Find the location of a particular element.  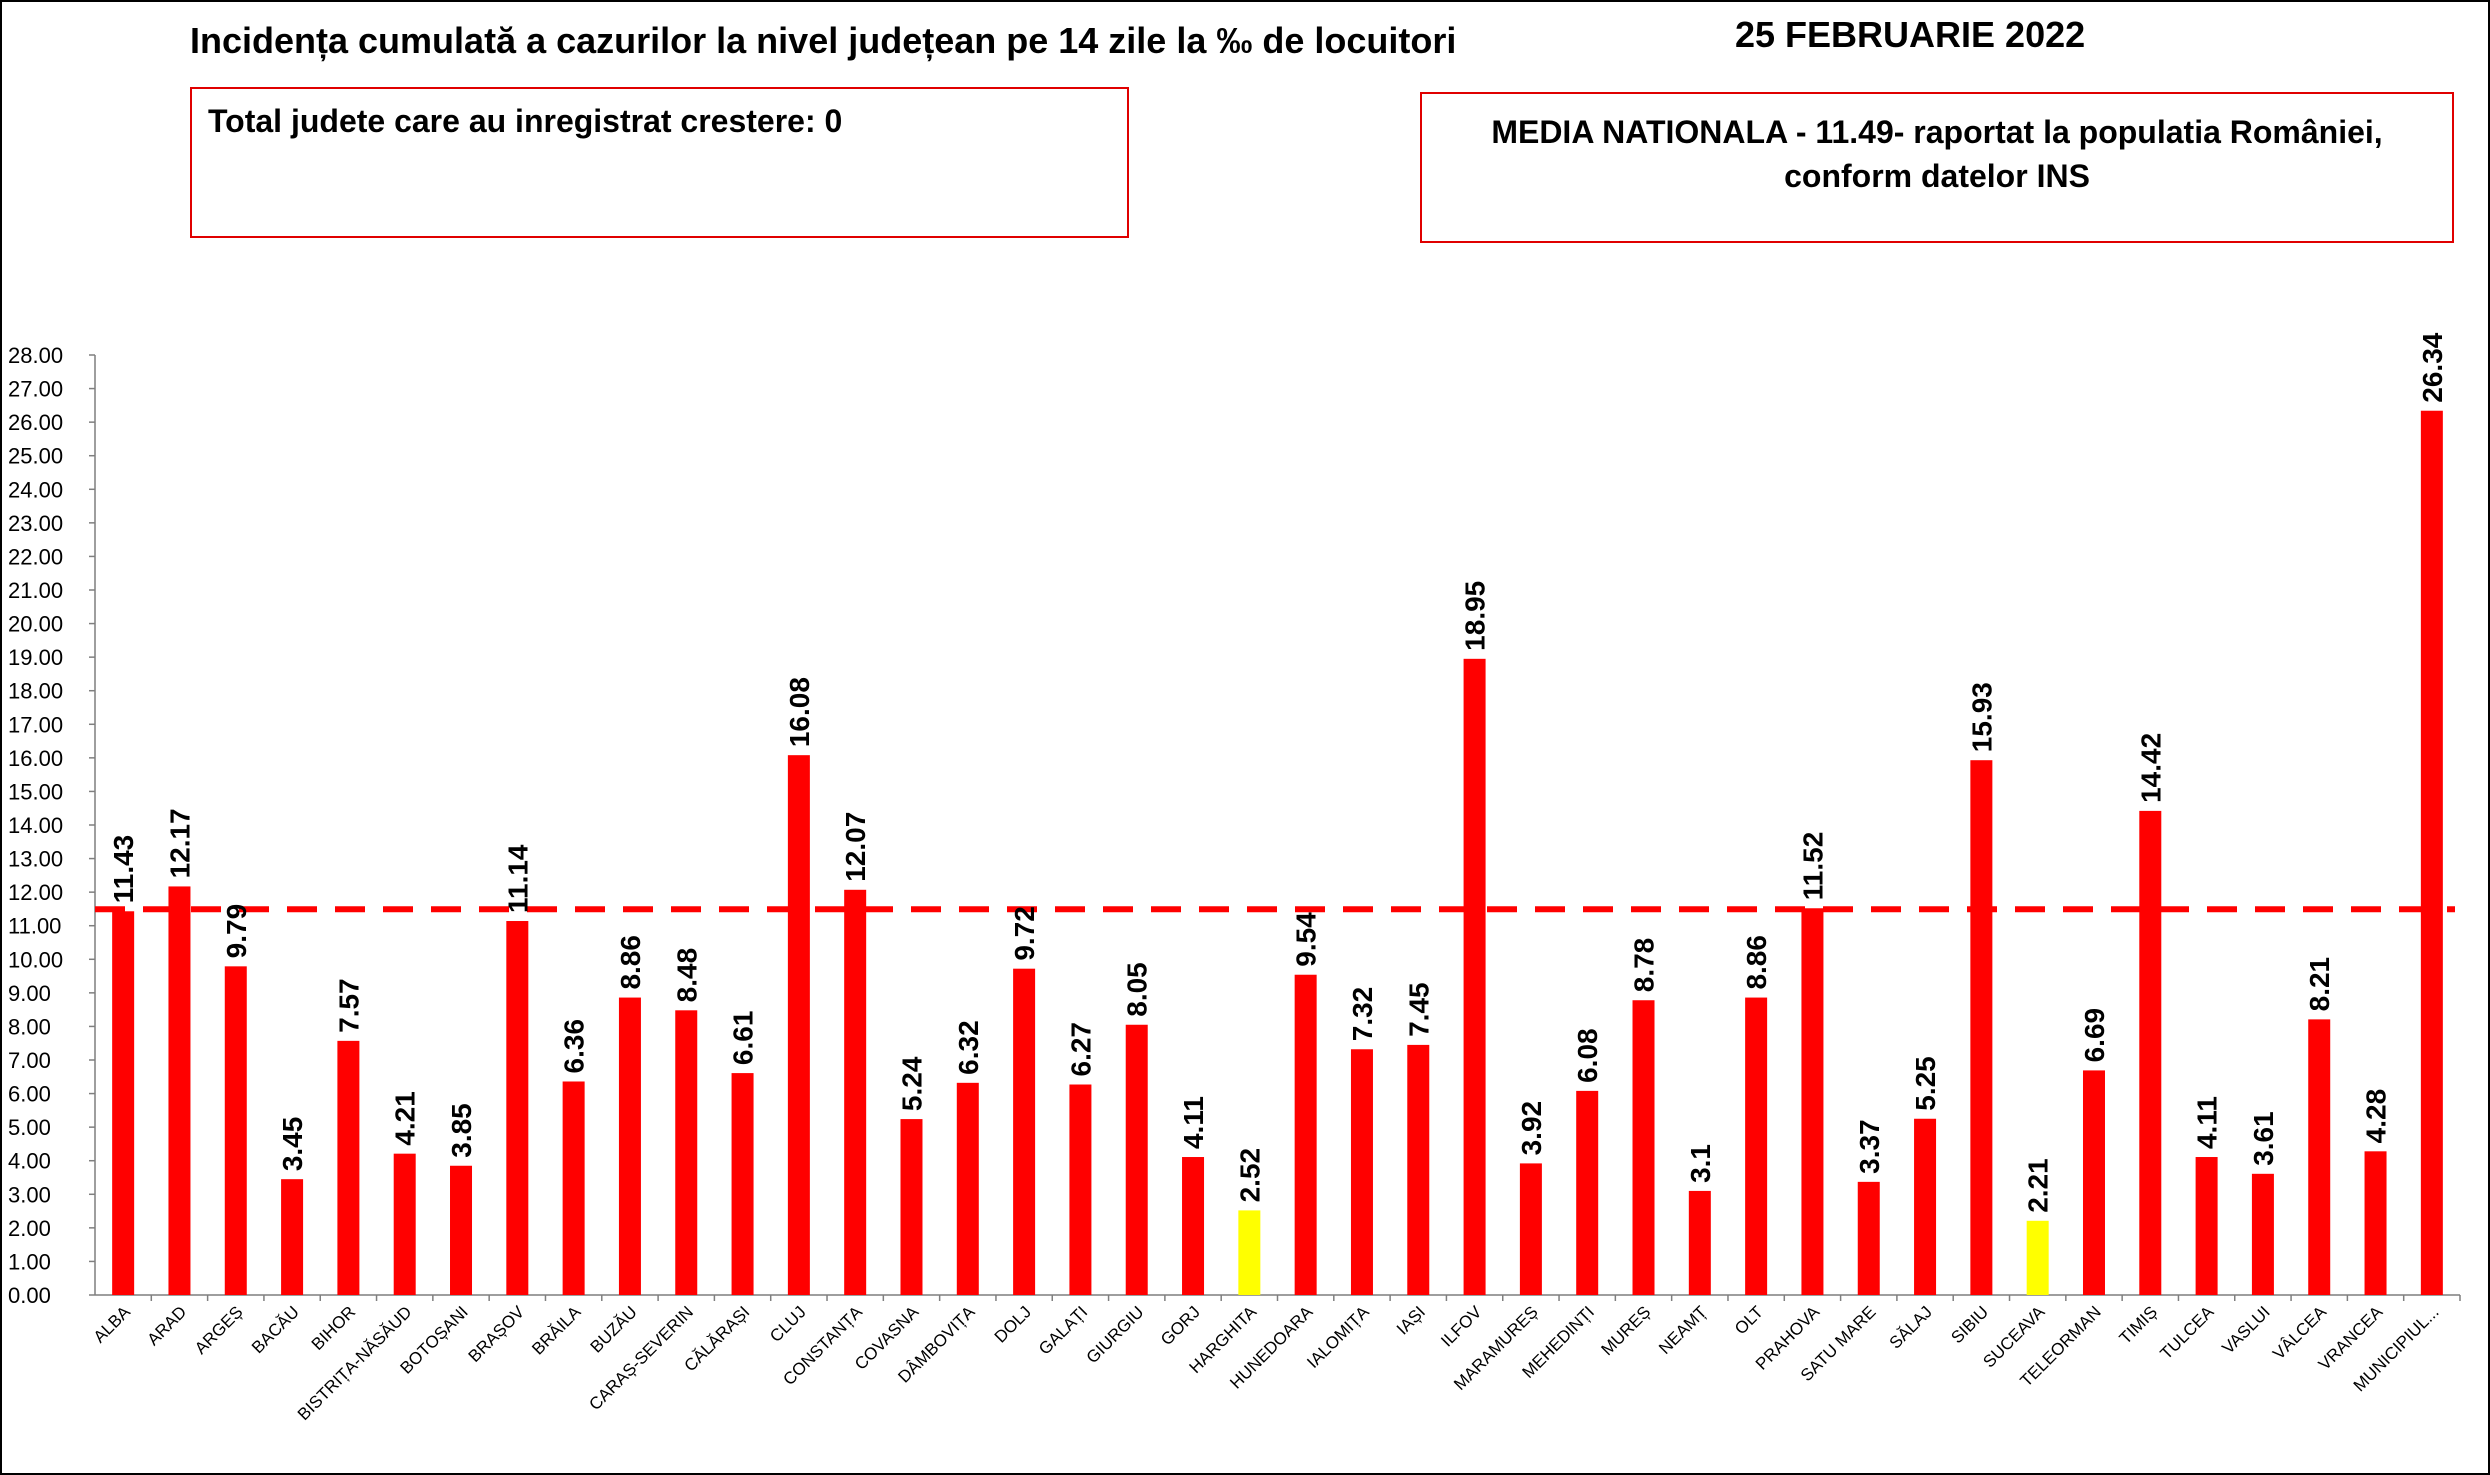

x-tick-label: BACĂU is located at coordinates (275, 1329).